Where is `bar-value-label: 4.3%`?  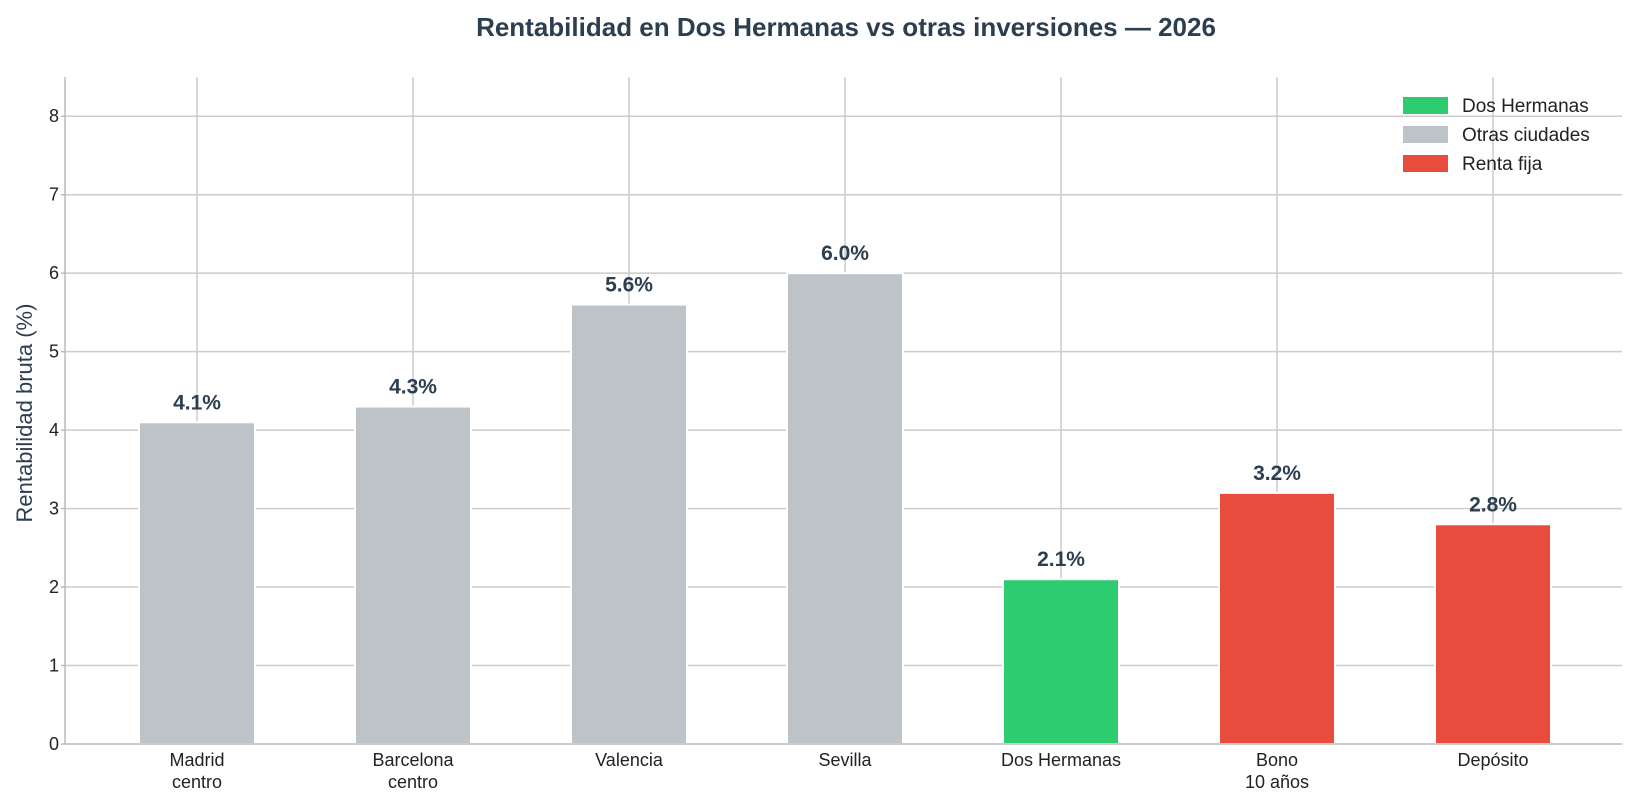
bar-value-label: 4.3% is located at coordinates (413, 387).